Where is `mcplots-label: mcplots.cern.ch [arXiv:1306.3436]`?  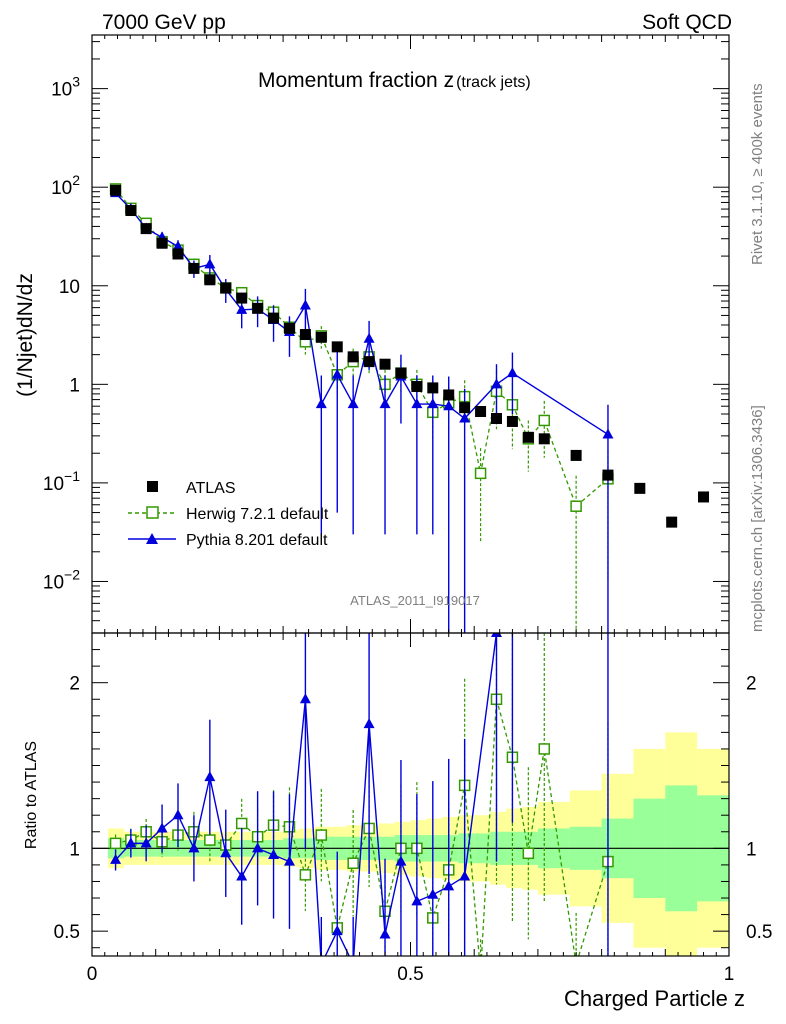 mcplots-label: mcplots.cern.ch [arXiv:1306.3436] is located at coordinates (757, 518).